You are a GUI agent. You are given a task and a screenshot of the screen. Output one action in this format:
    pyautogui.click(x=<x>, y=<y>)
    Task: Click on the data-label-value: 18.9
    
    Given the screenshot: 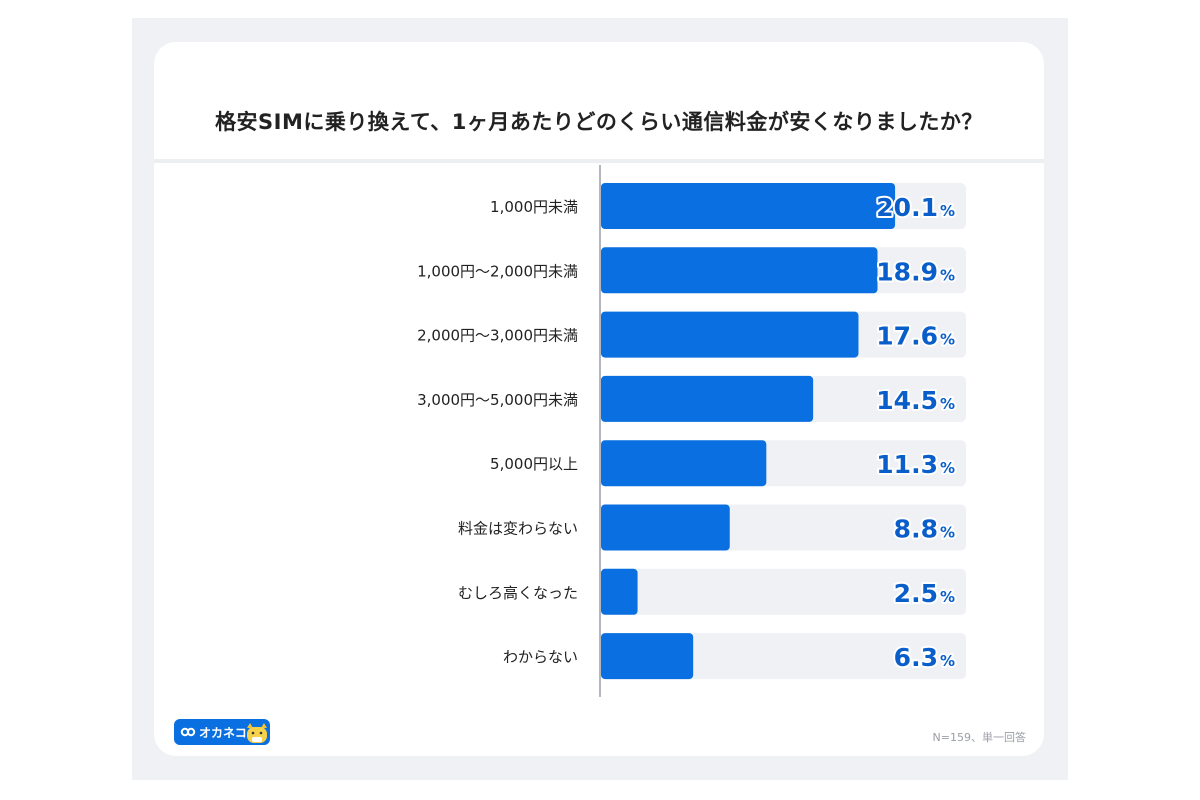 What is the action you would take?
    pyautogui.click(x=907, y=271)
    